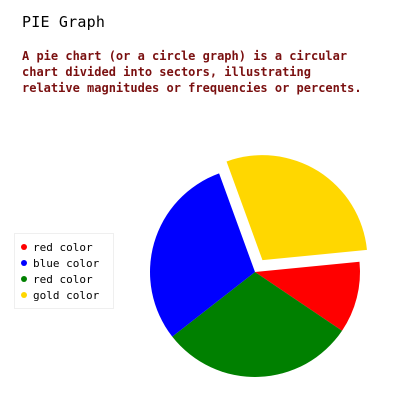  I want to click on legend-item-2: blue color, so click(64, 263).